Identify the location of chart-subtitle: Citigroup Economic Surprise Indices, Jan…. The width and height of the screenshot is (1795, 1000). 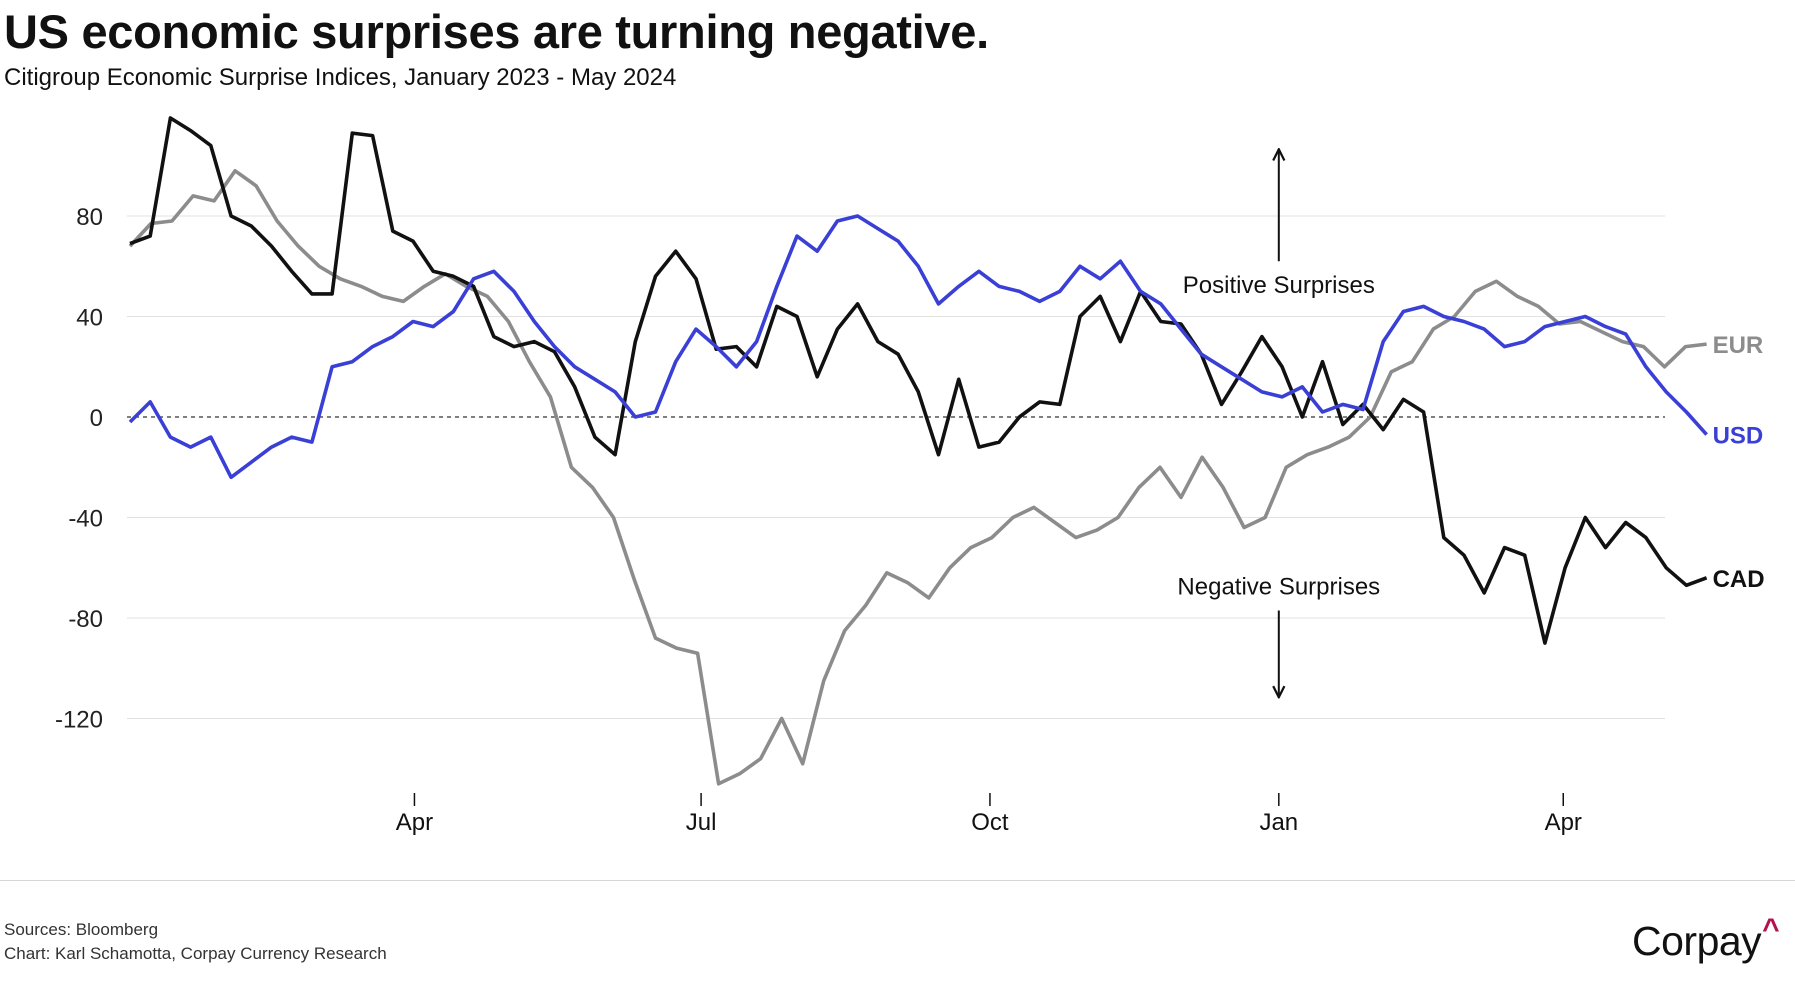
(340, 78).